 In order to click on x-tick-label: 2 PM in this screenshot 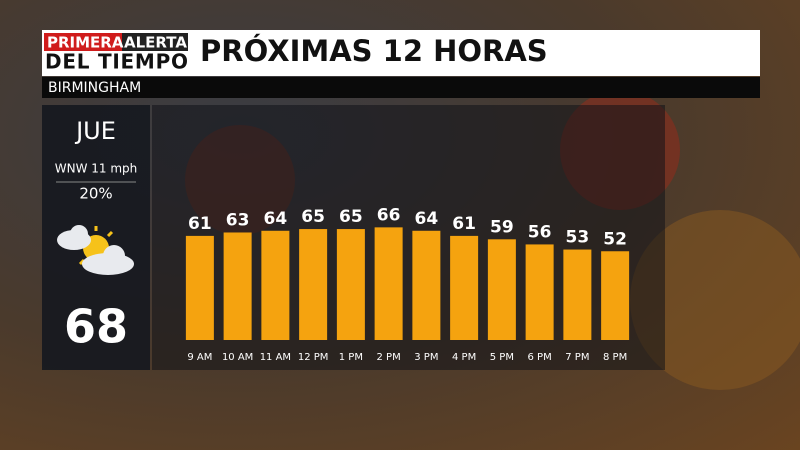, I will do `click(389, 357)`.